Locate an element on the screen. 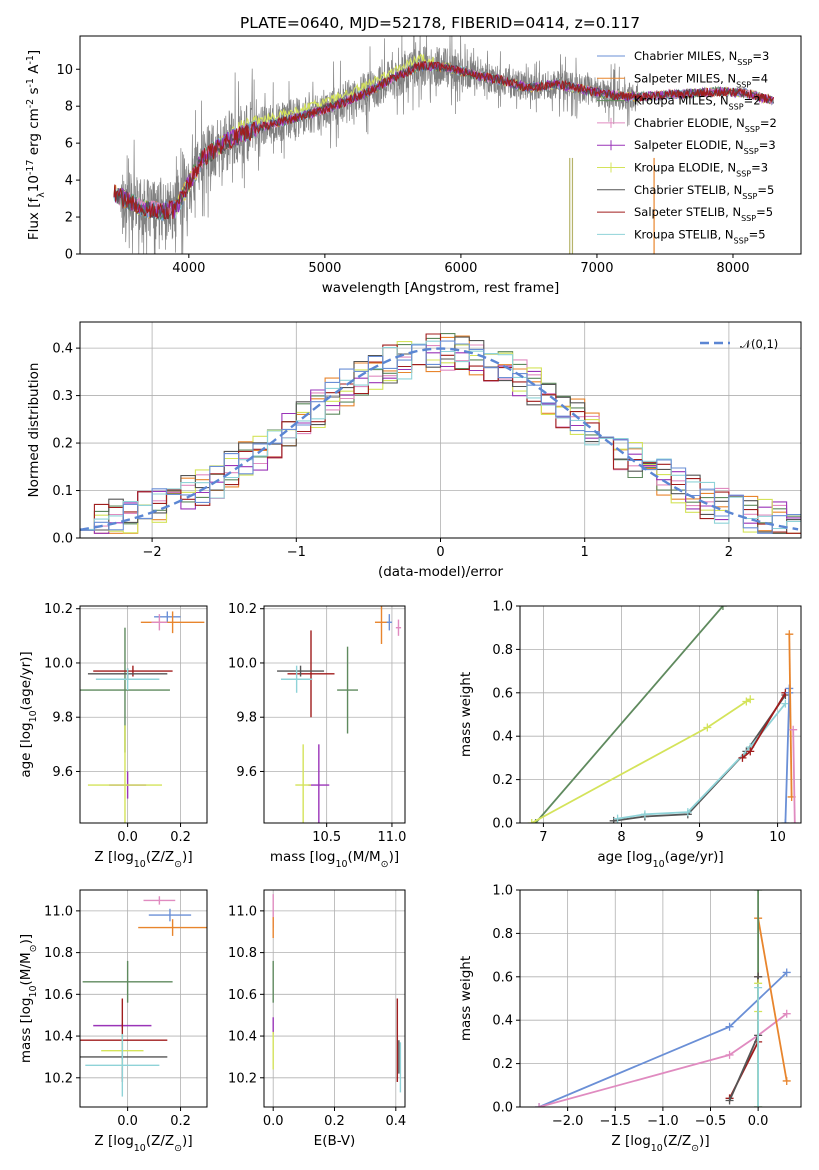  weight_vs_age-ylabel: mass weight is located at coordinates (466, 714).